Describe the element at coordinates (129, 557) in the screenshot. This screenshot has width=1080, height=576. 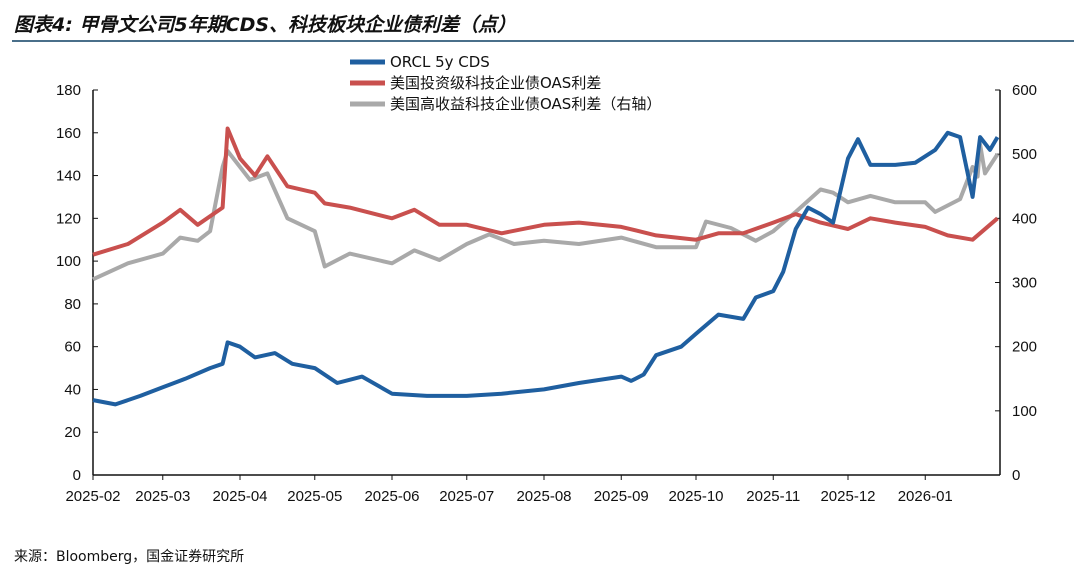
I see `source-note: 来源：Bloomberg，国金证券研究所` at that location.